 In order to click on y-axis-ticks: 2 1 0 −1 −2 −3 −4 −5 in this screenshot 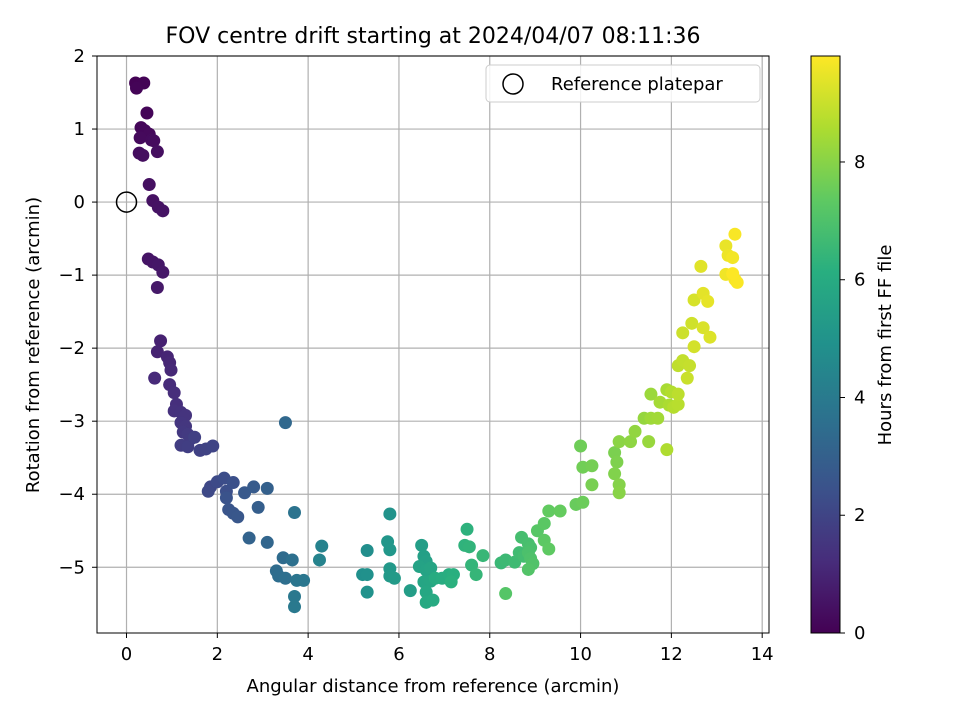, I will do `click(77, 312)`.